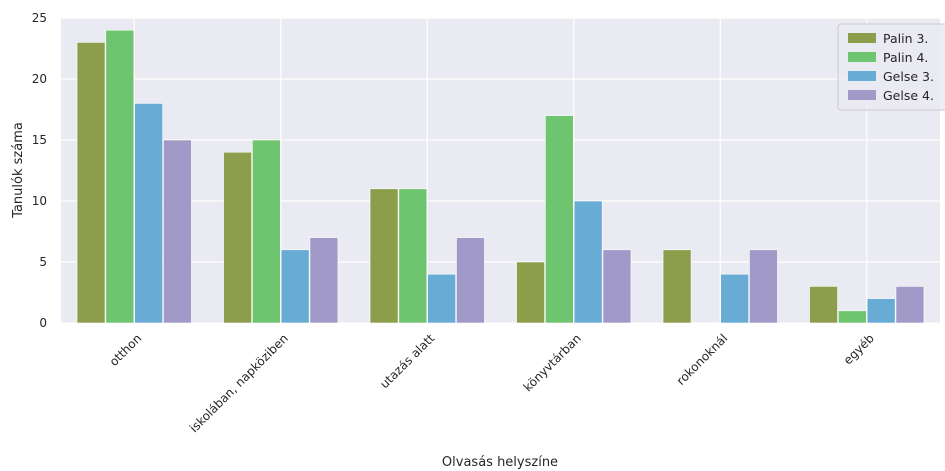 The height and width of the screenshot is (471, 945). I want to click on y-tick-label: 20, so click(39, 79).